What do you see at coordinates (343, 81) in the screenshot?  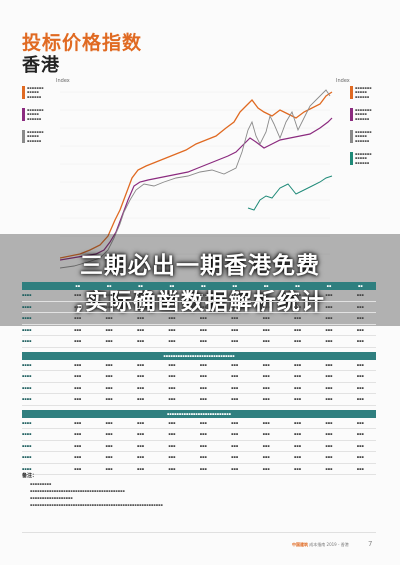 I see `right-axis-label: Index` at bounding box center [343, 81].